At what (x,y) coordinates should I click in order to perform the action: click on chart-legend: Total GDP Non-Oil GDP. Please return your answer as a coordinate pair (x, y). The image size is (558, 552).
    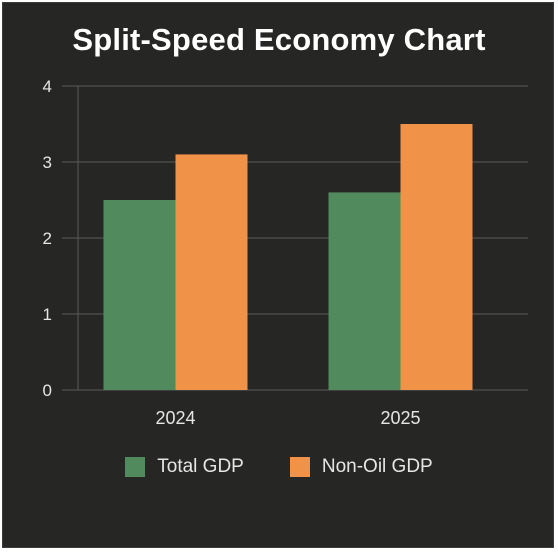
    Looking at the image, I should click on (279, 467).